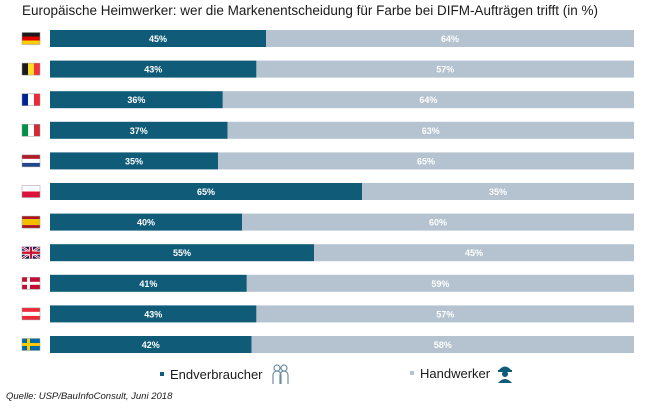 The image size is (657, 414). What do you see at coordinates (31, 314) in the screenshot?
I see `flag-austria-icon` at bounding box center [31, 314].